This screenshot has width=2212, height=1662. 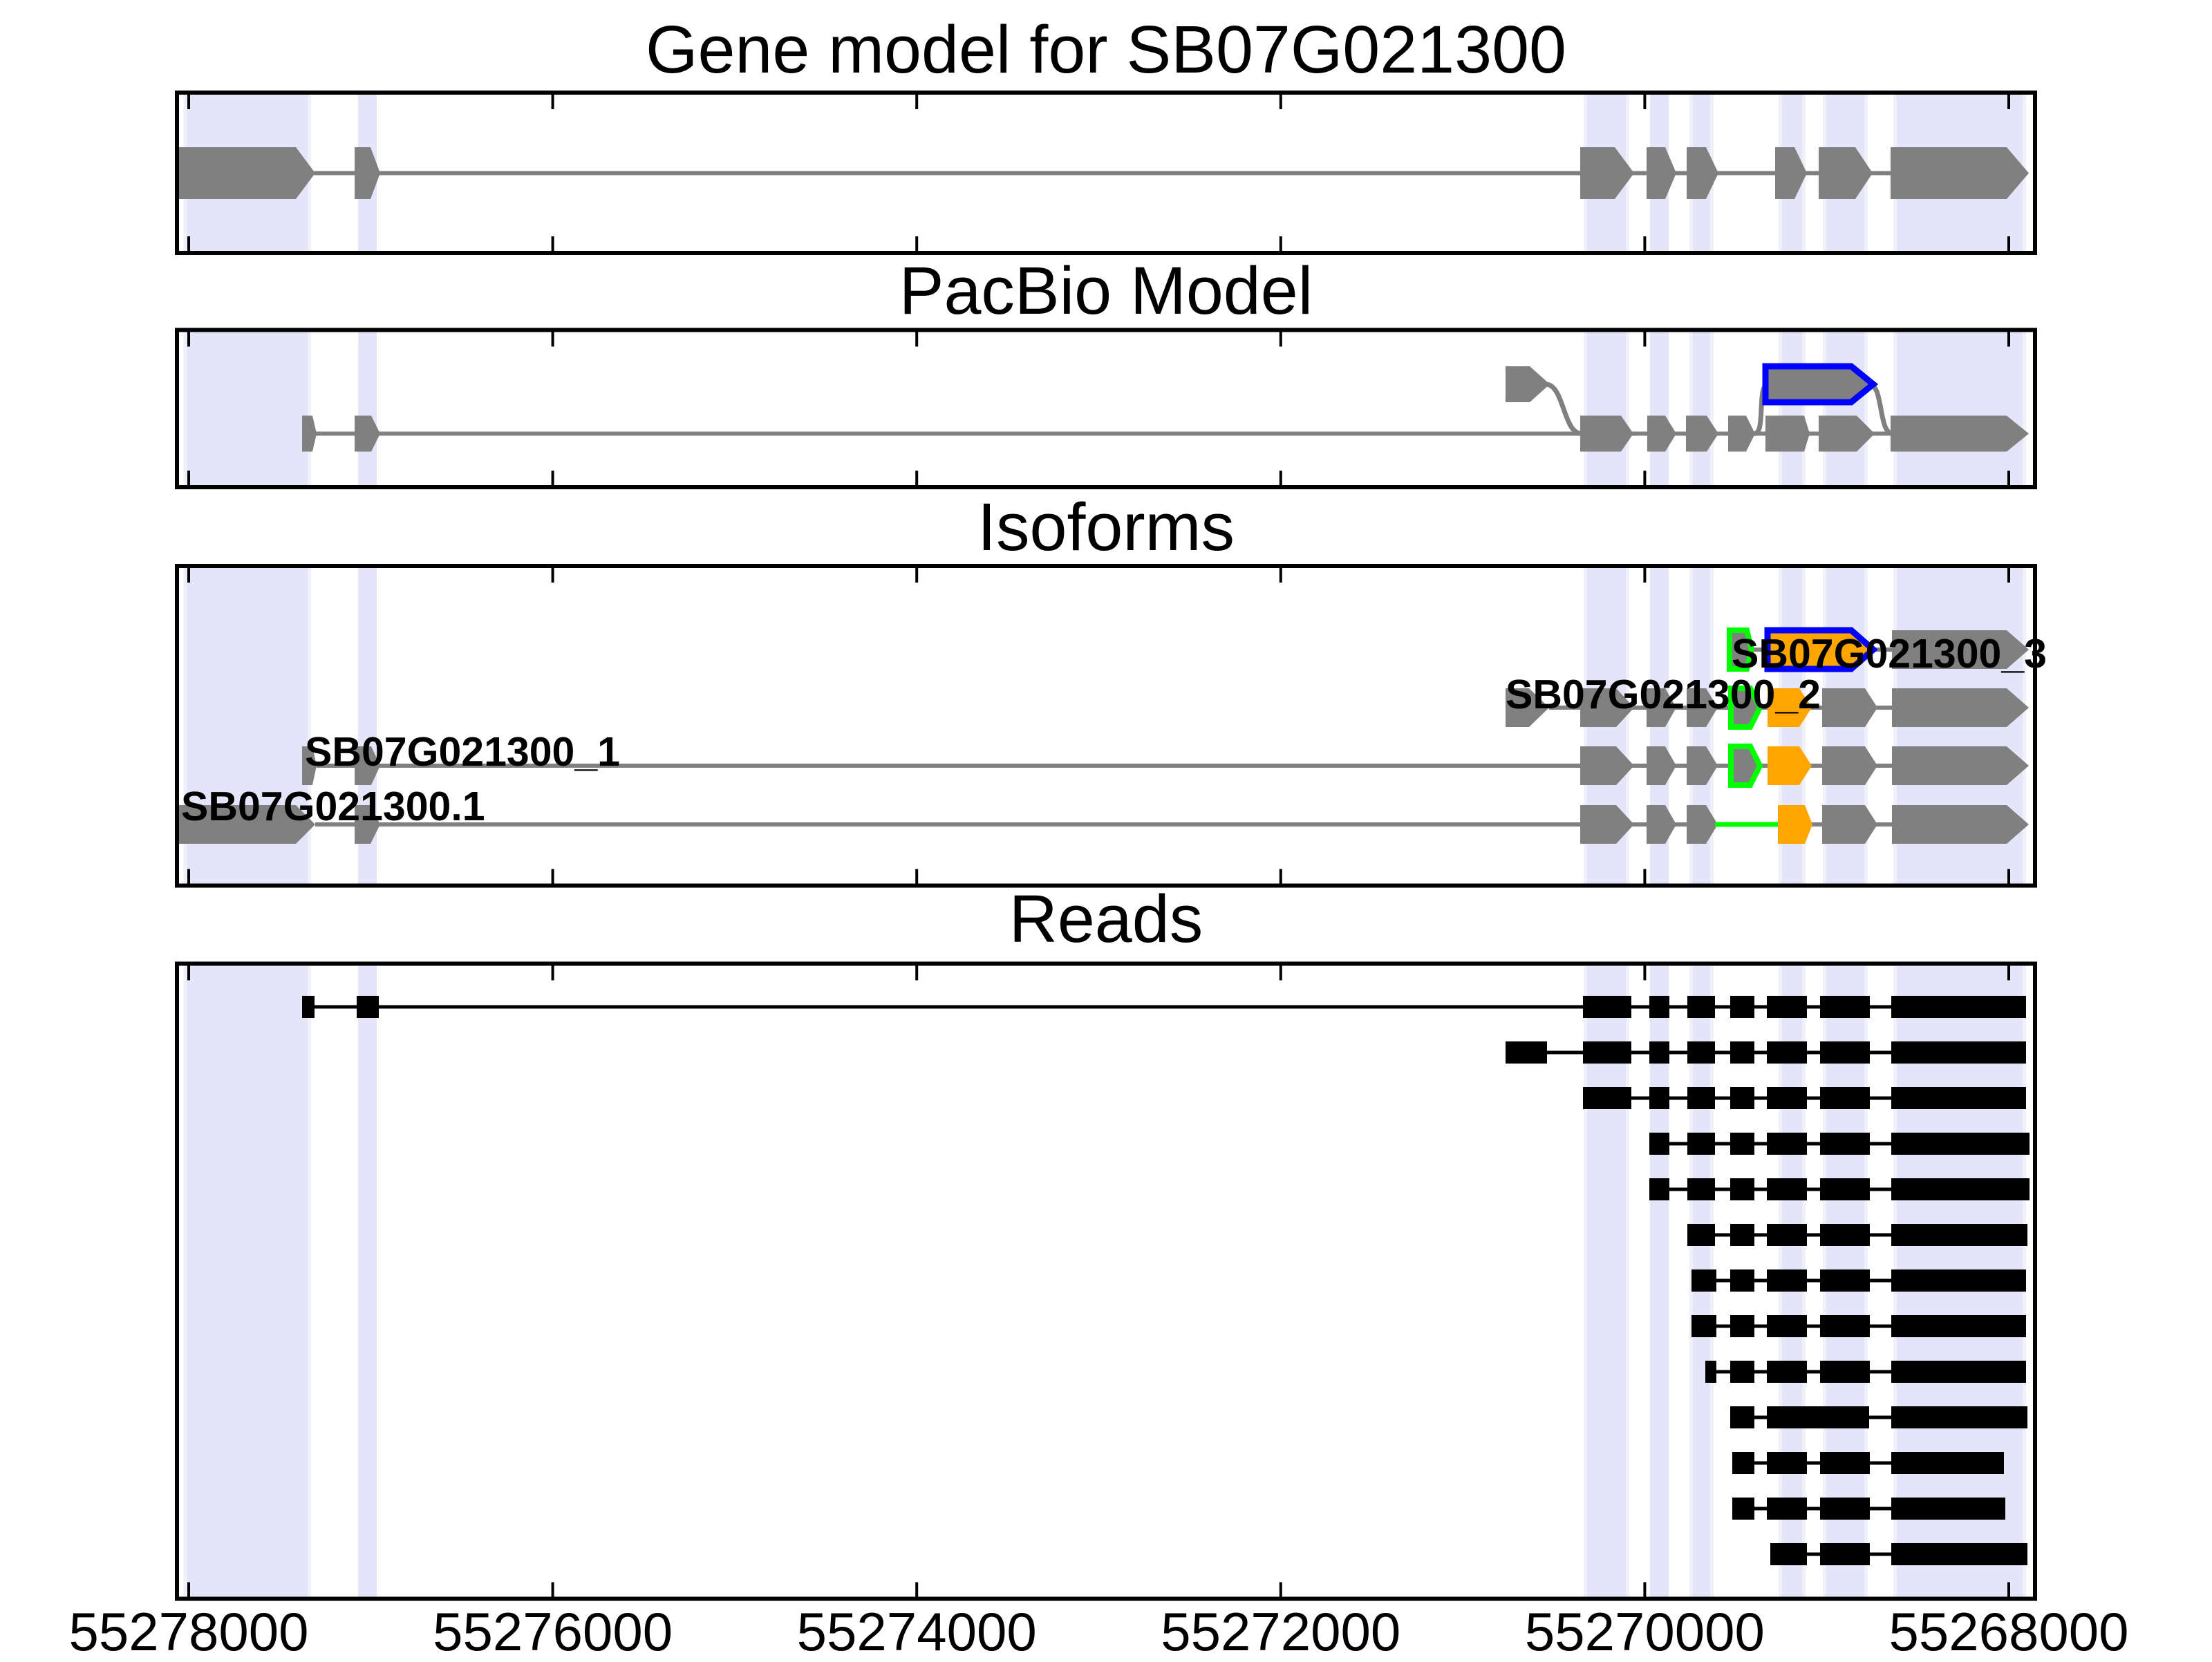 I want to click on svg-text: 55274000, so click(x=917, y=1630).